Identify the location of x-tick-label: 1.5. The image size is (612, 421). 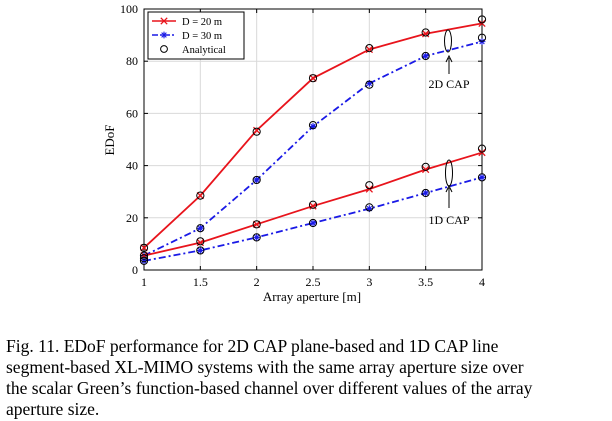
(200, 282).